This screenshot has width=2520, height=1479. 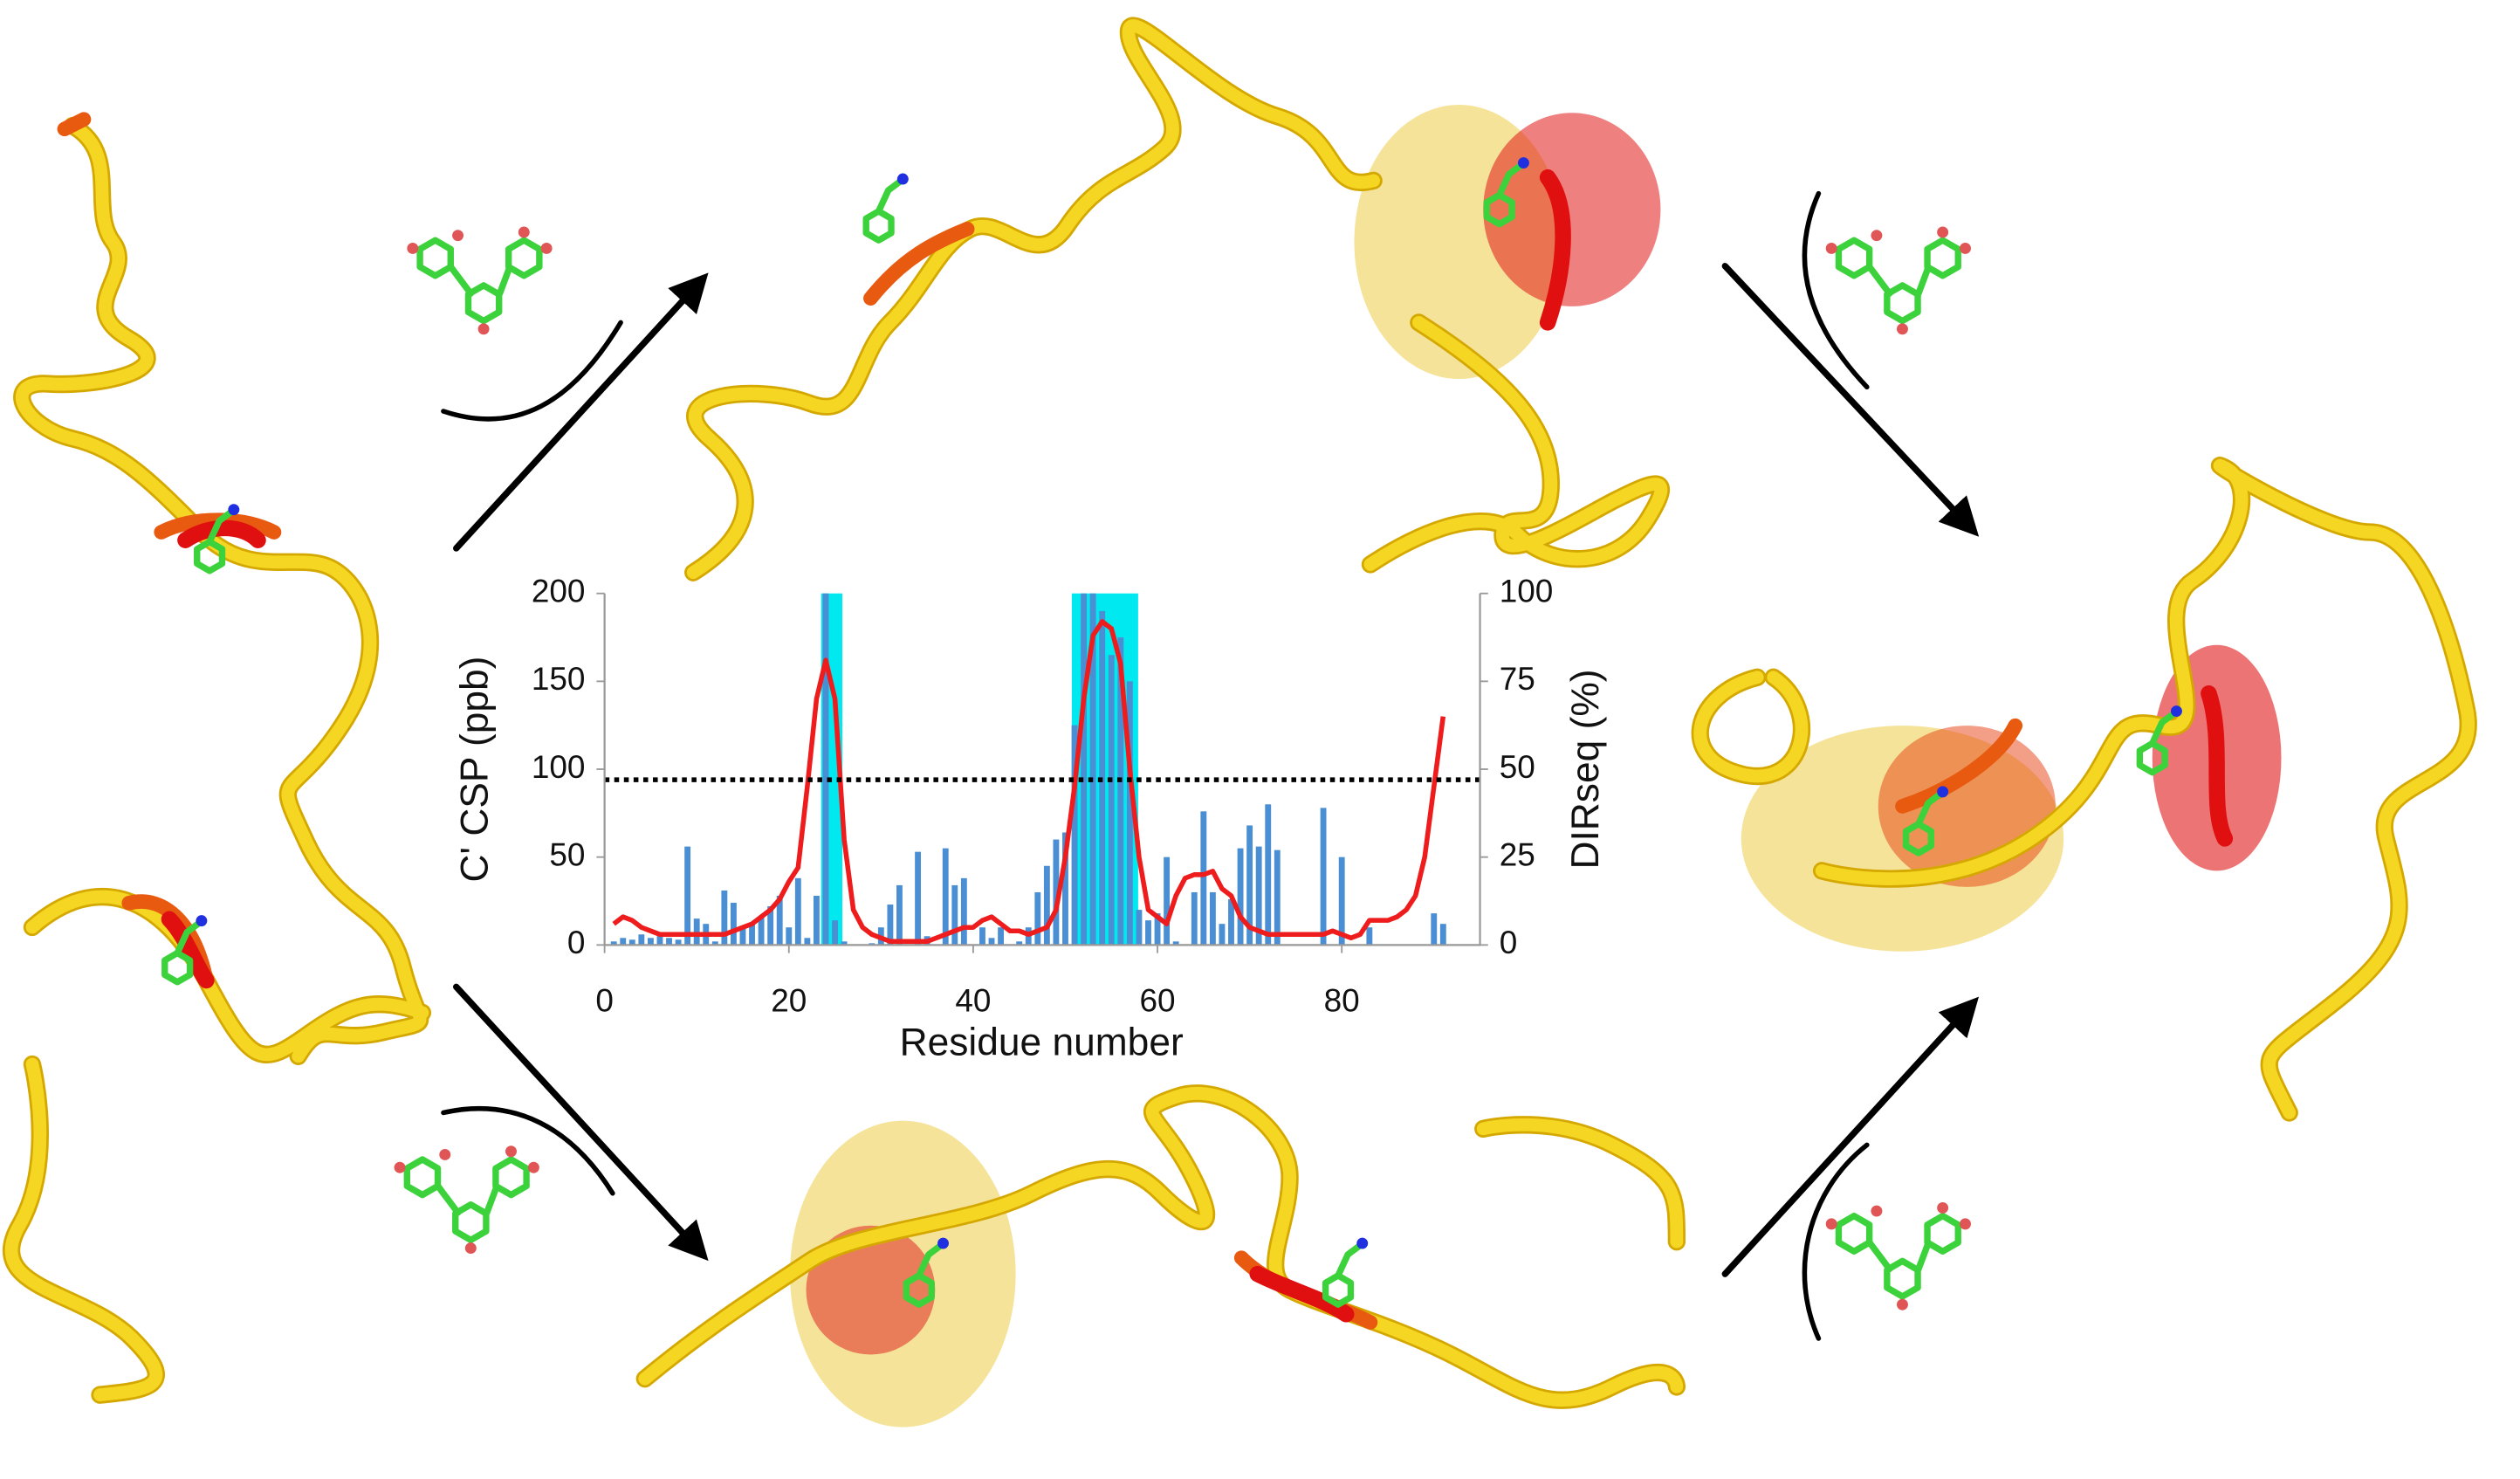 I want to click on x-tick-label: 20, so click(x=789, y=1001).